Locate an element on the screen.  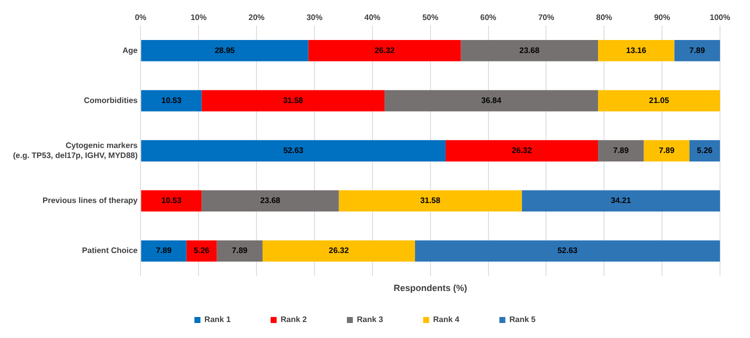
y-tick-label: Age is located at coordinates (130, 50).